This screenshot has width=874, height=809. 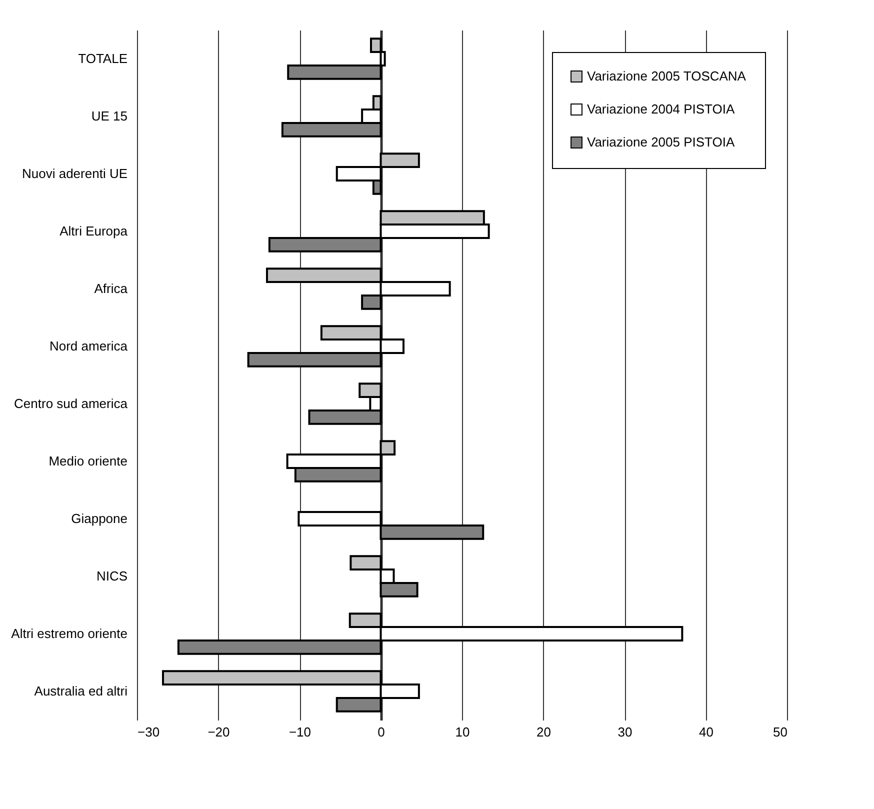 What do you see at coordinates (99, 518) in the screenshot?
I see `y-tick-label: Giappone` at bounding box center [99, 518].